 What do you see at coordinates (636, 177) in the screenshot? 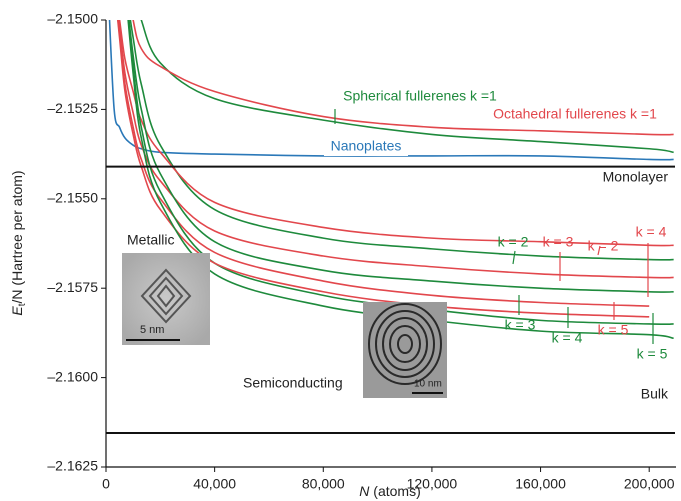
I see `reference-label: Monolayer` at bounding box center [636, 177].